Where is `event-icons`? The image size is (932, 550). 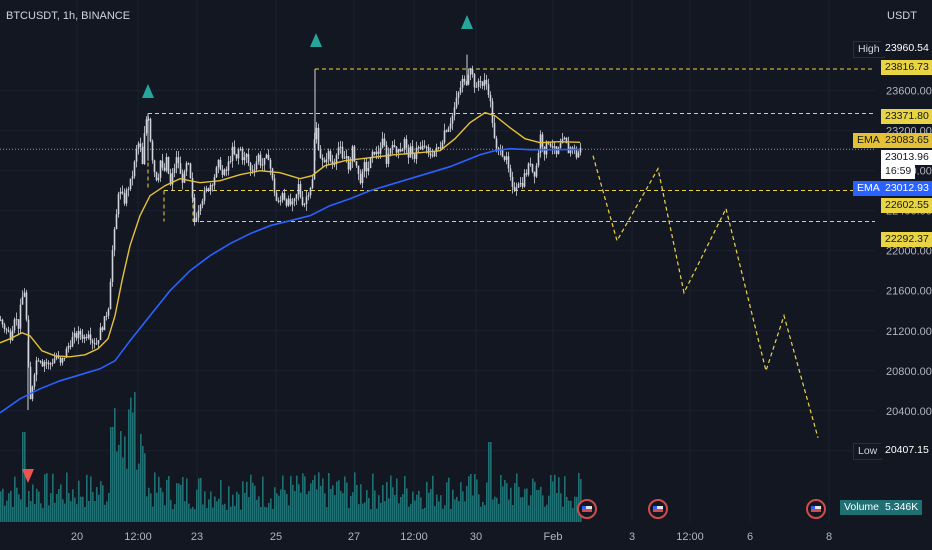 event-icons is located at coordinates (701, 509).